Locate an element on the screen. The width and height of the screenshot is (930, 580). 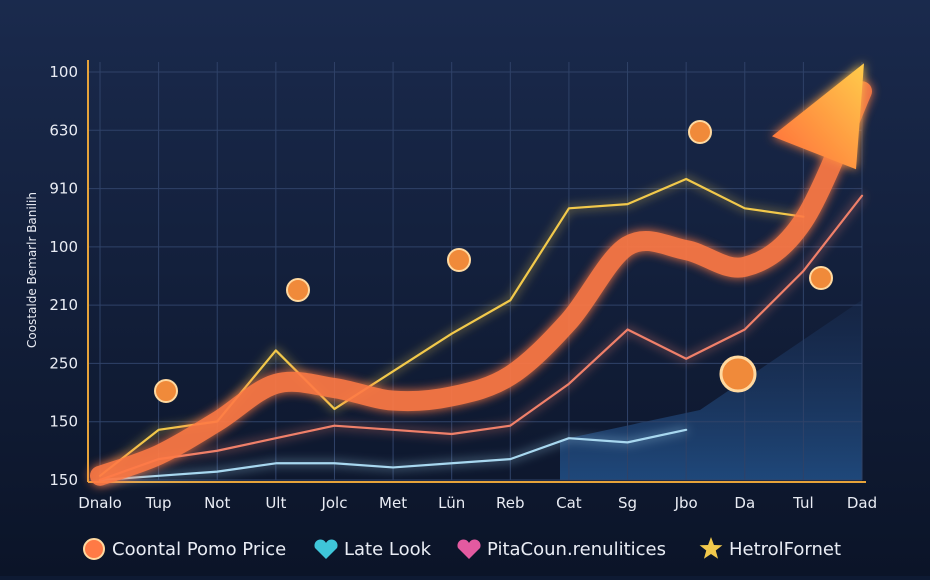
x-tick-label: Jolc is located at coordinates (333, 503).